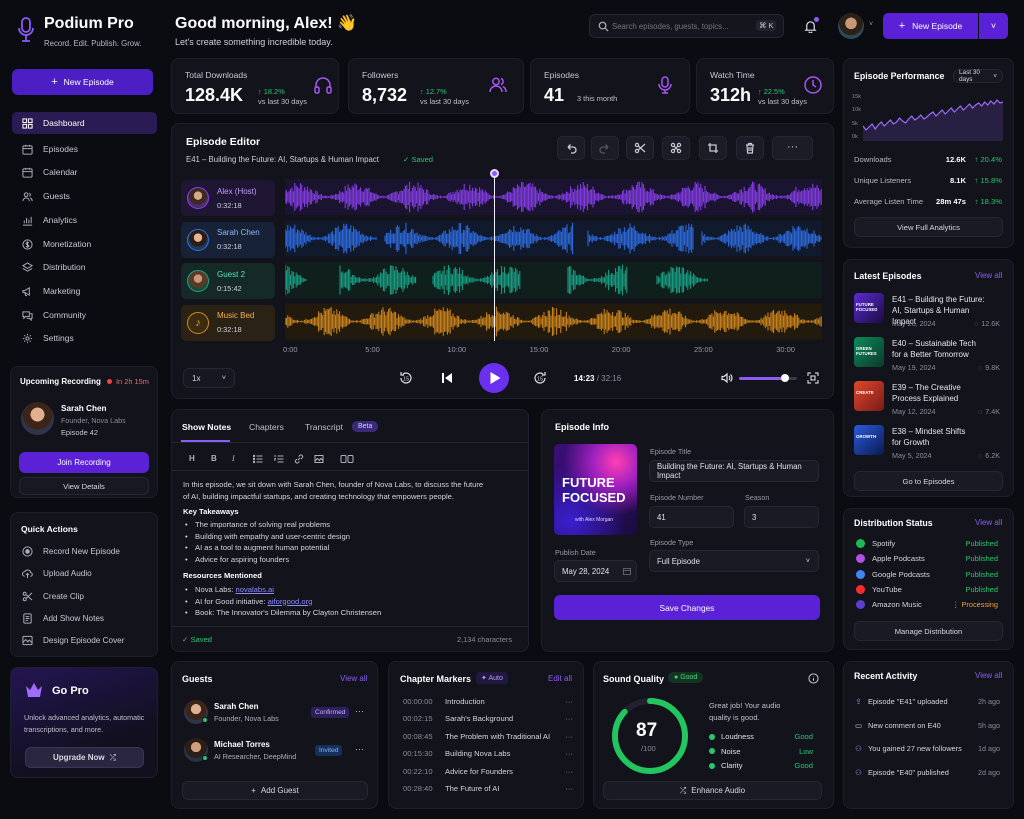  Describe the element at coordinates (713, 148) in the screenshot. I see `crop-button` at that location.